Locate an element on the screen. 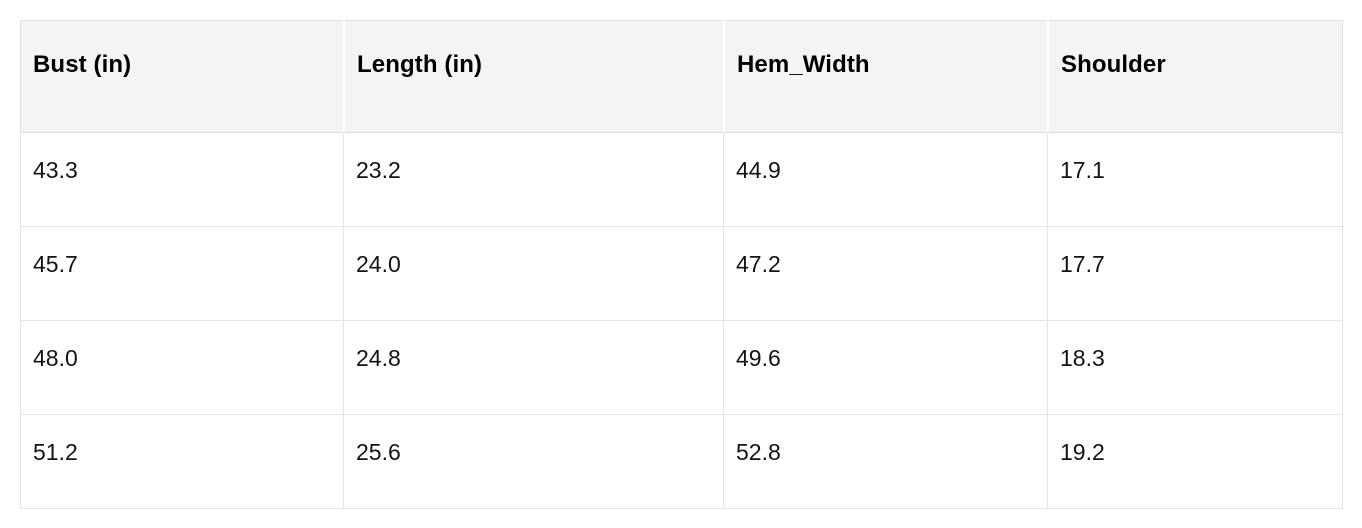  cell-hem-width: 44.9 is located at coordinates (885, 180).